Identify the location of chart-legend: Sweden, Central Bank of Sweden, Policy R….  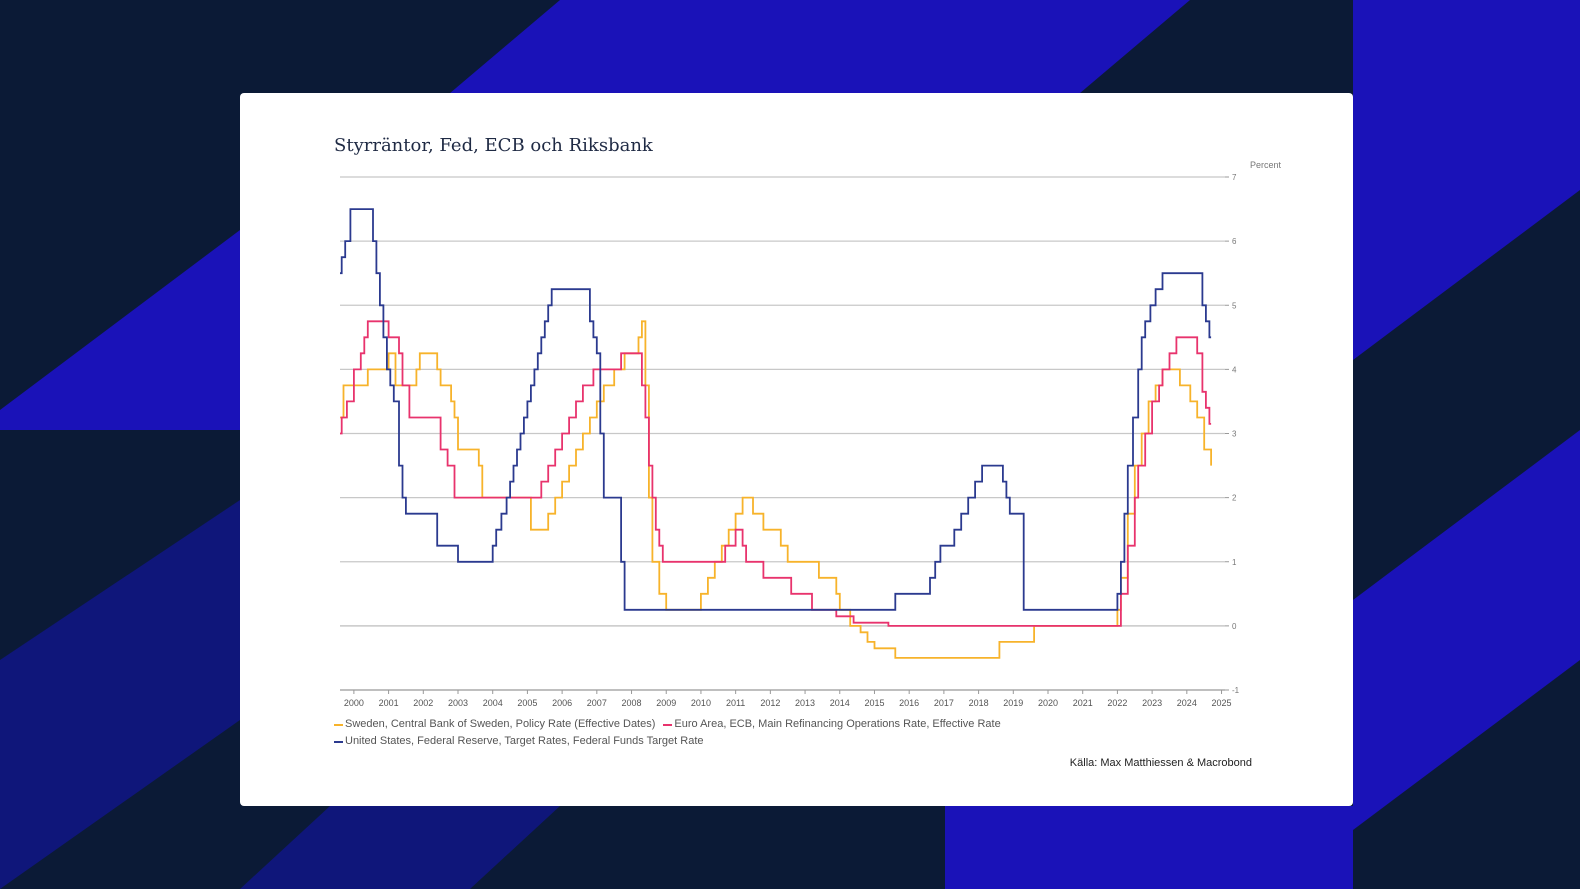
(667, 733).